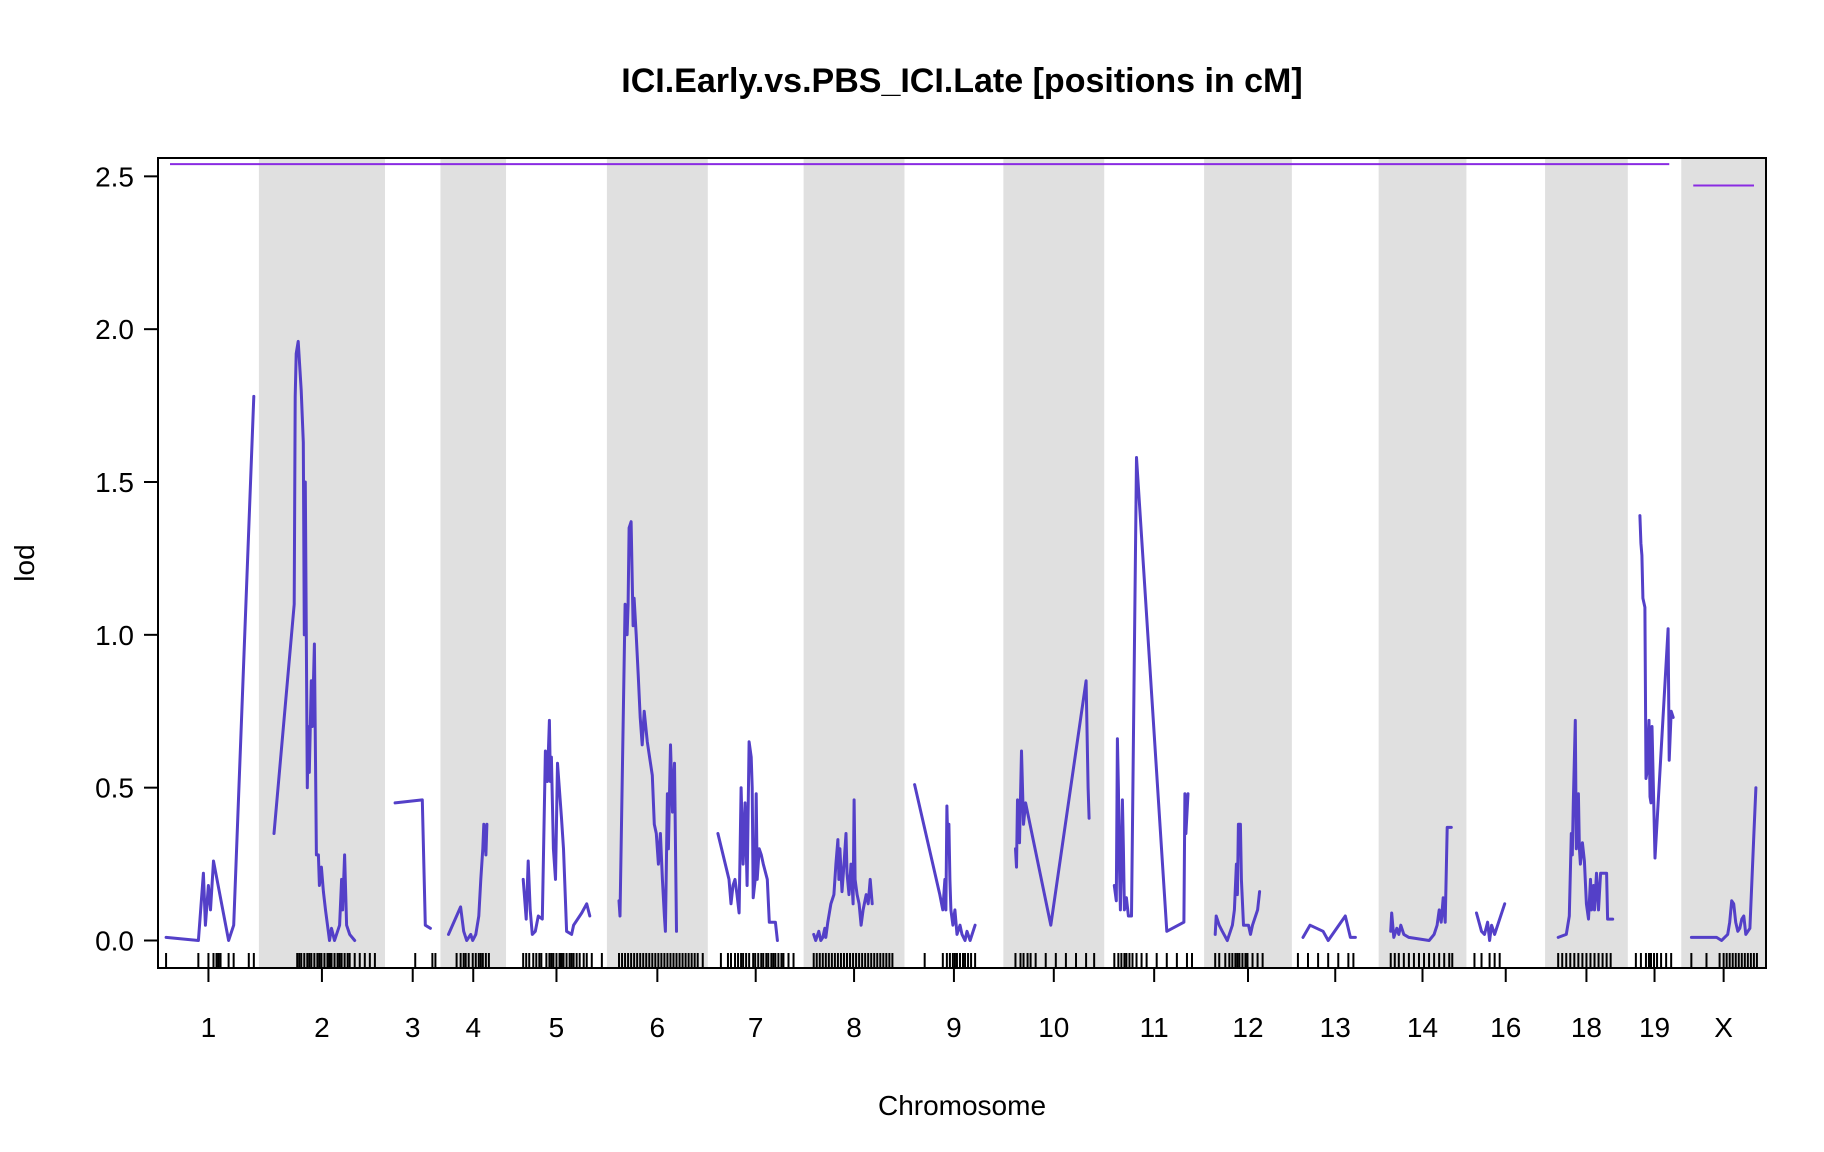 The height and width of the screenshot is (1152, 1824). Describe the element at coordinates (961, 960) in the screenshot. I see `marker-rug` at that location.